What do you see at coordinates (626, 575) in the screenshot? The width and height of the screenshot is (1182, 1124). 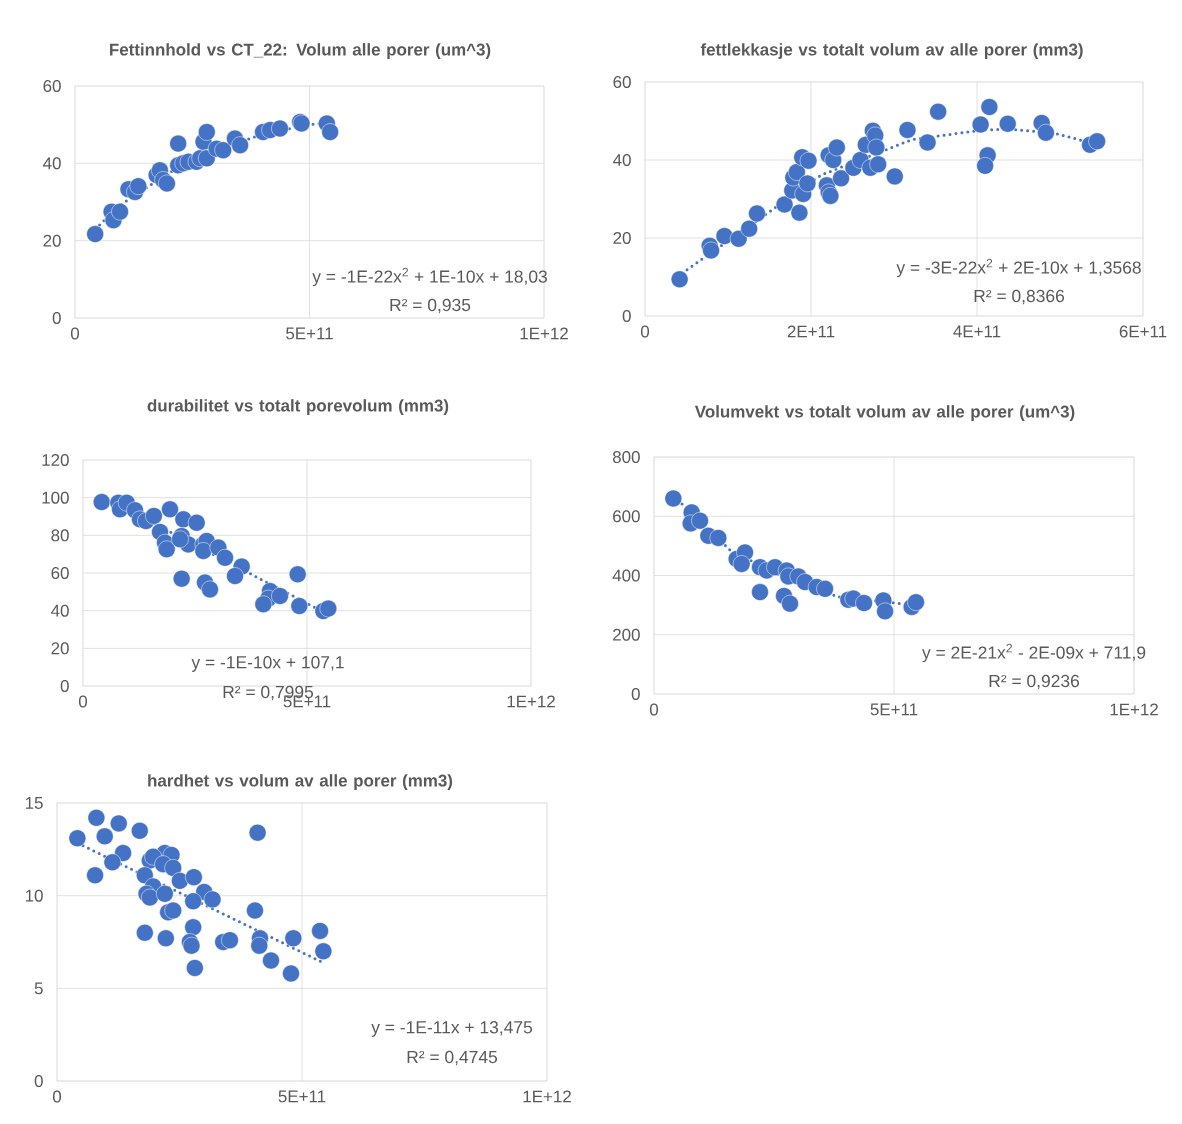 I see `y-tick-label: 400` at bounding box center [626, 575].